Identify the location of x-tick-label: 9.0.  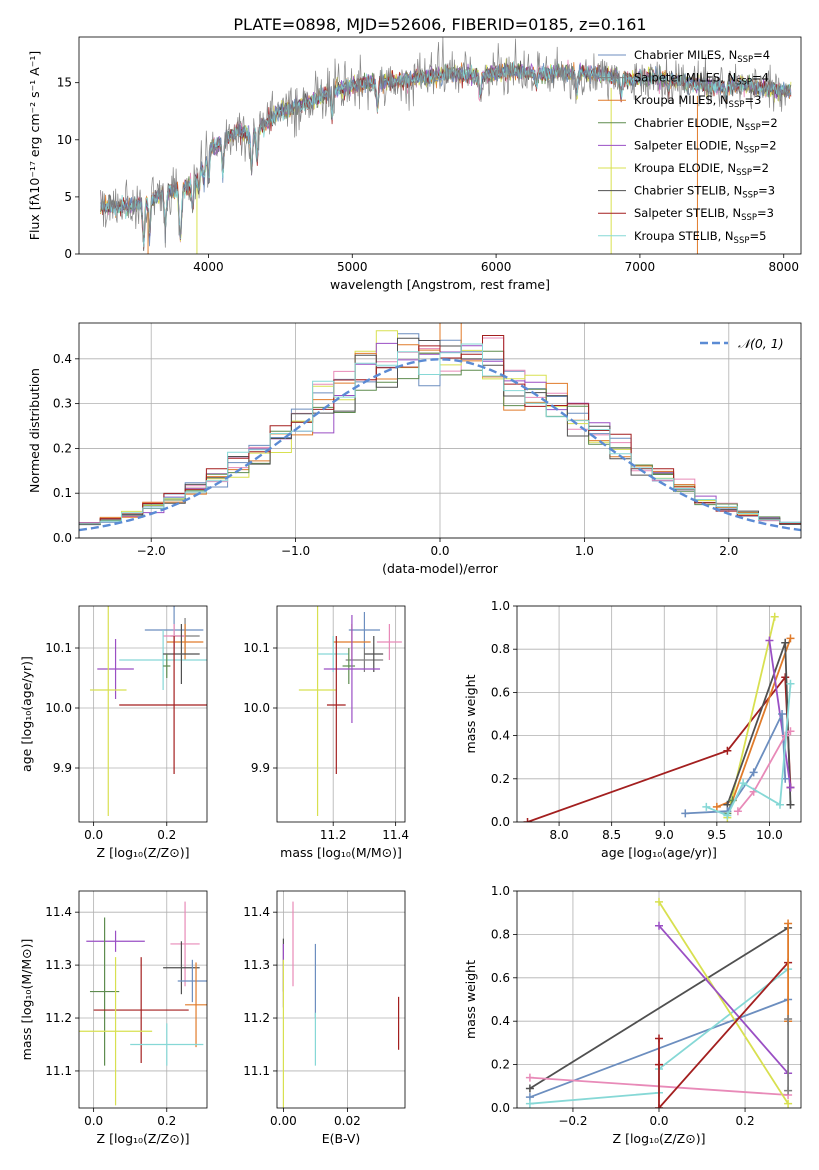
(664, 835).